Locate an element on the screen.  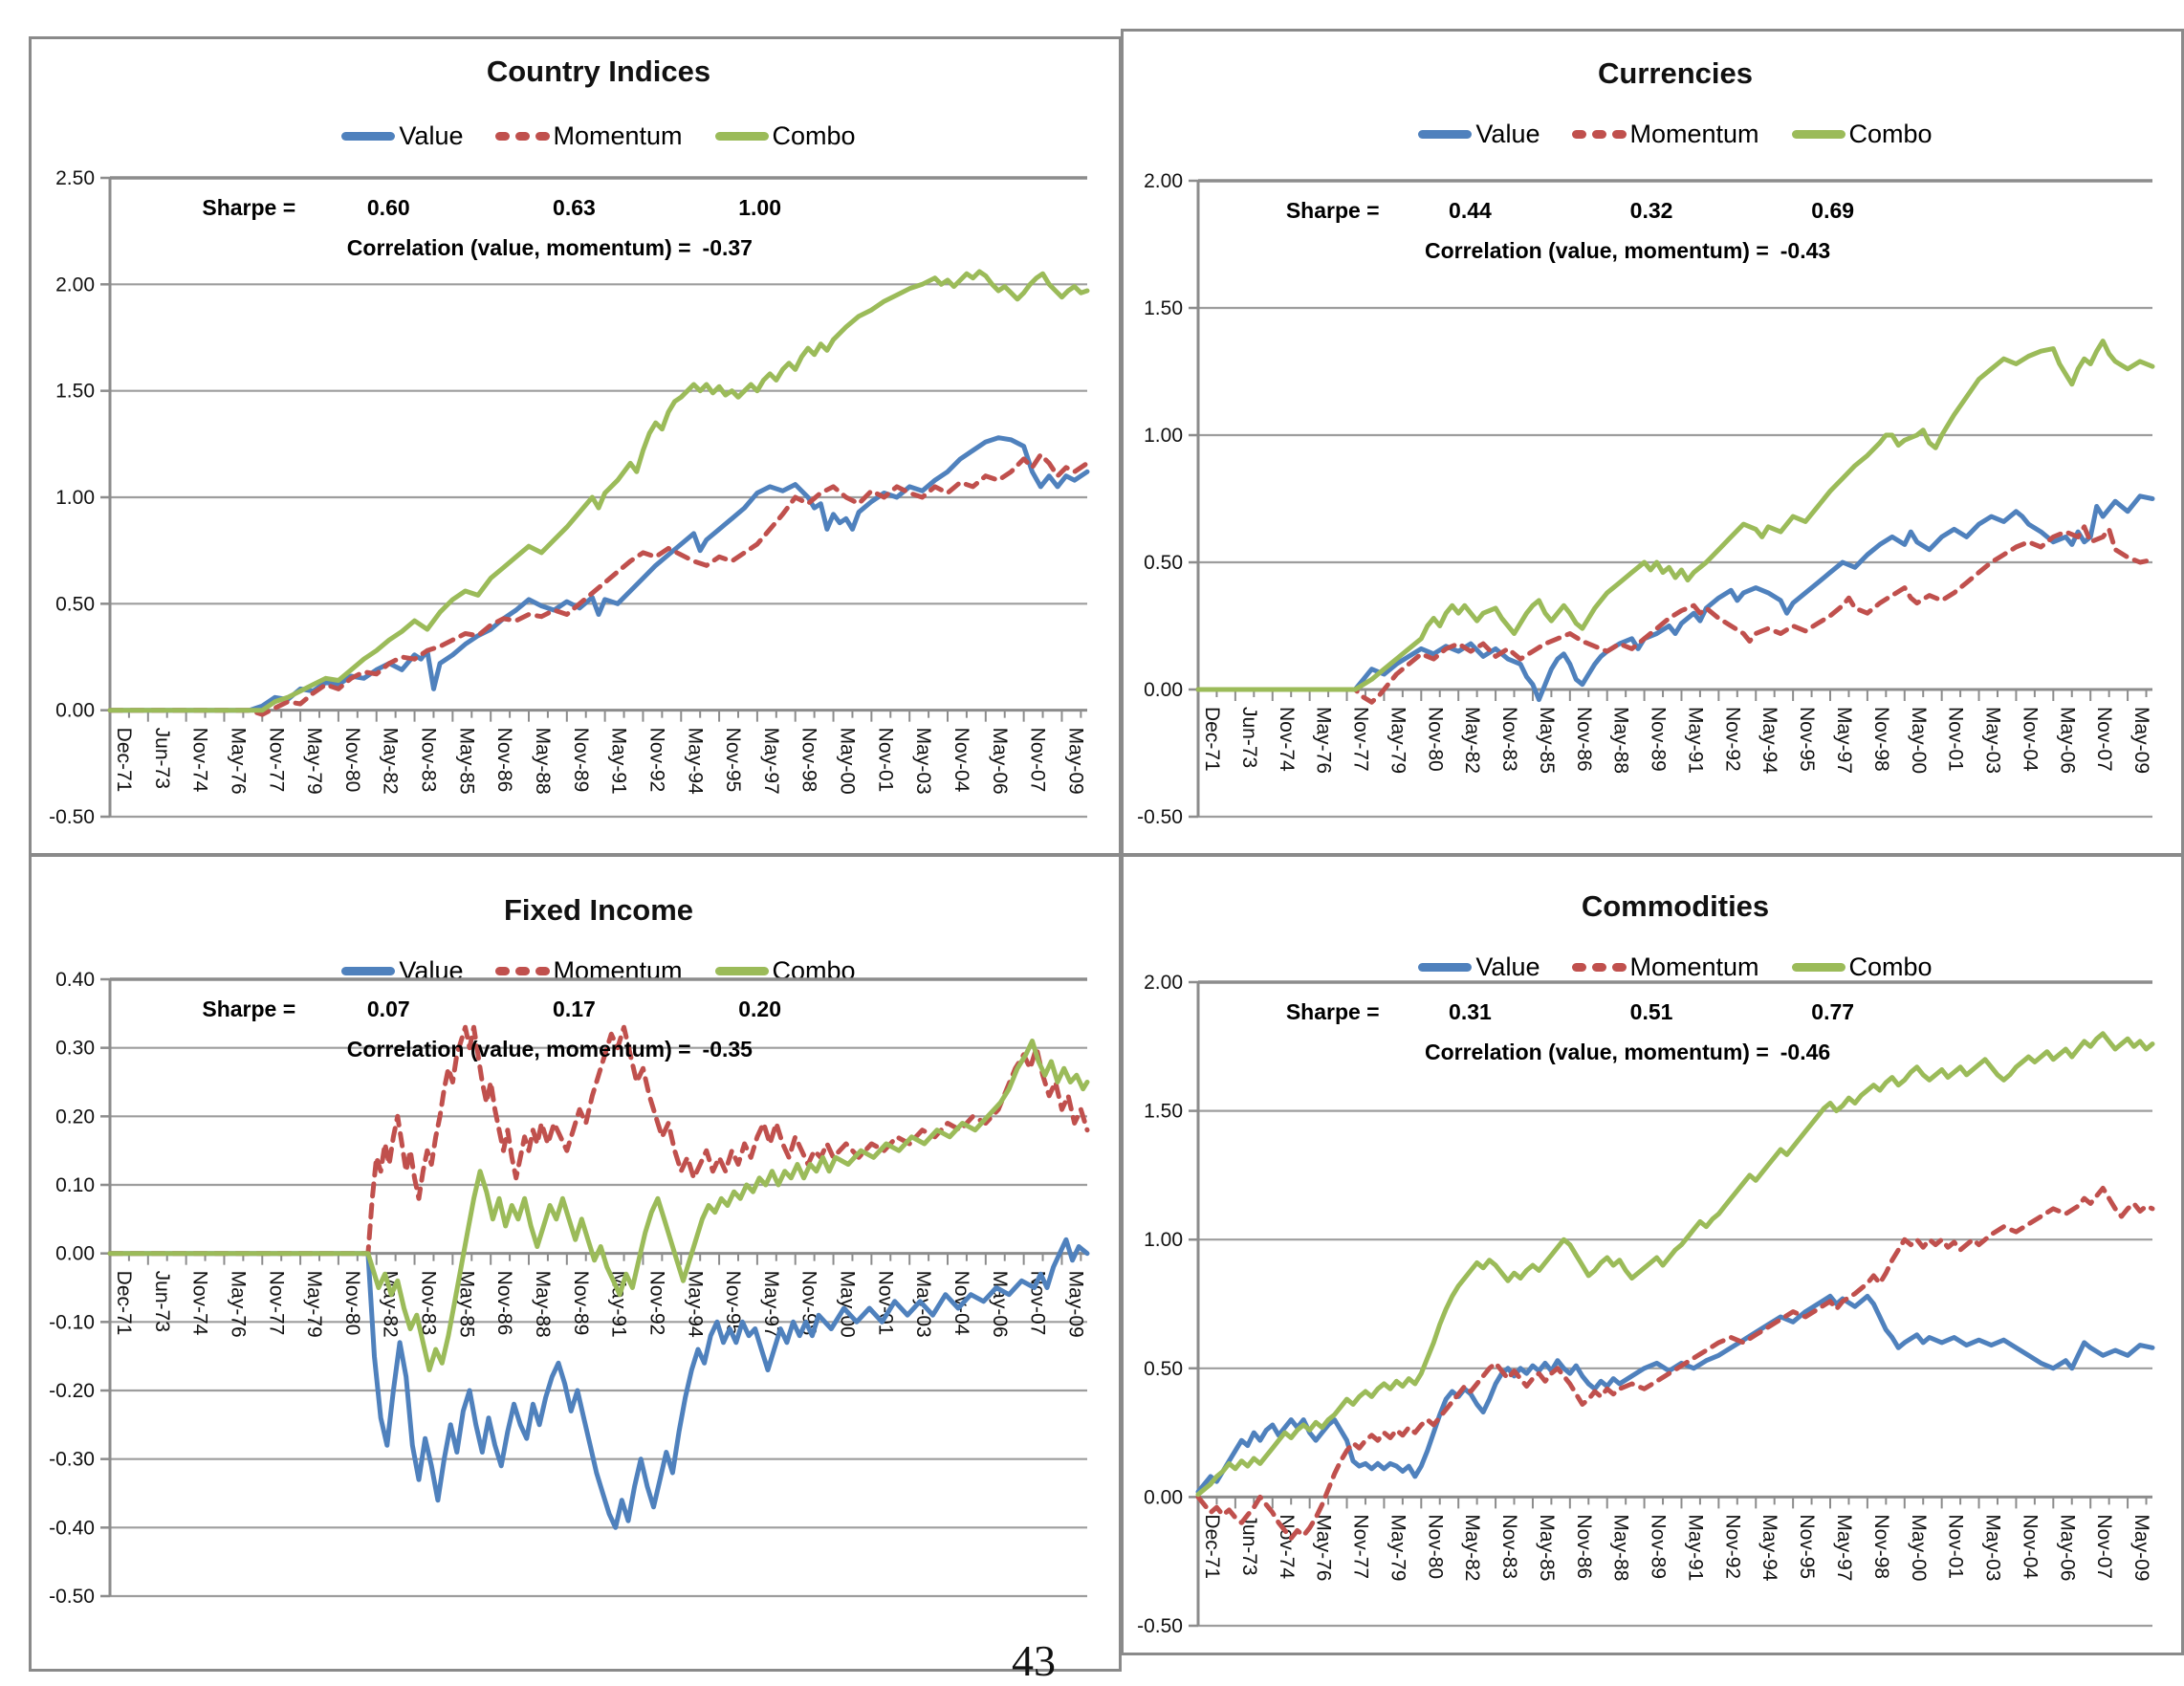
sharpe-value-combo: 0.77 is located at coordinates (1833, 1011).